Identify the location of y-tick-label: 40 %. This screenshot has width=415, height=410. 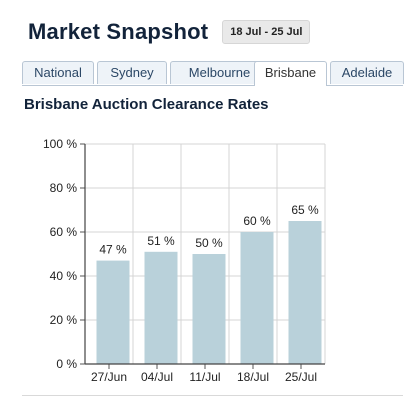
(64, 276).